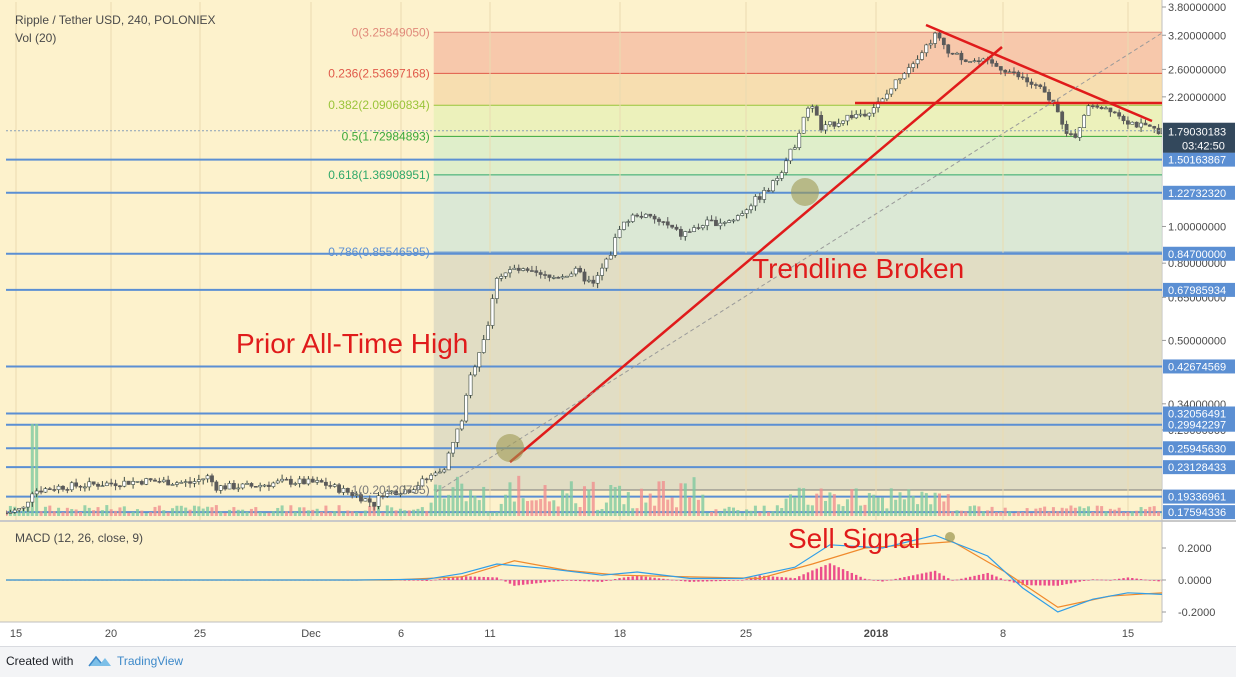  What do you see at coordinates (100, 661) in the screenshot?
I see `tradingview-logo-icon` at bounding box center [100, 661].